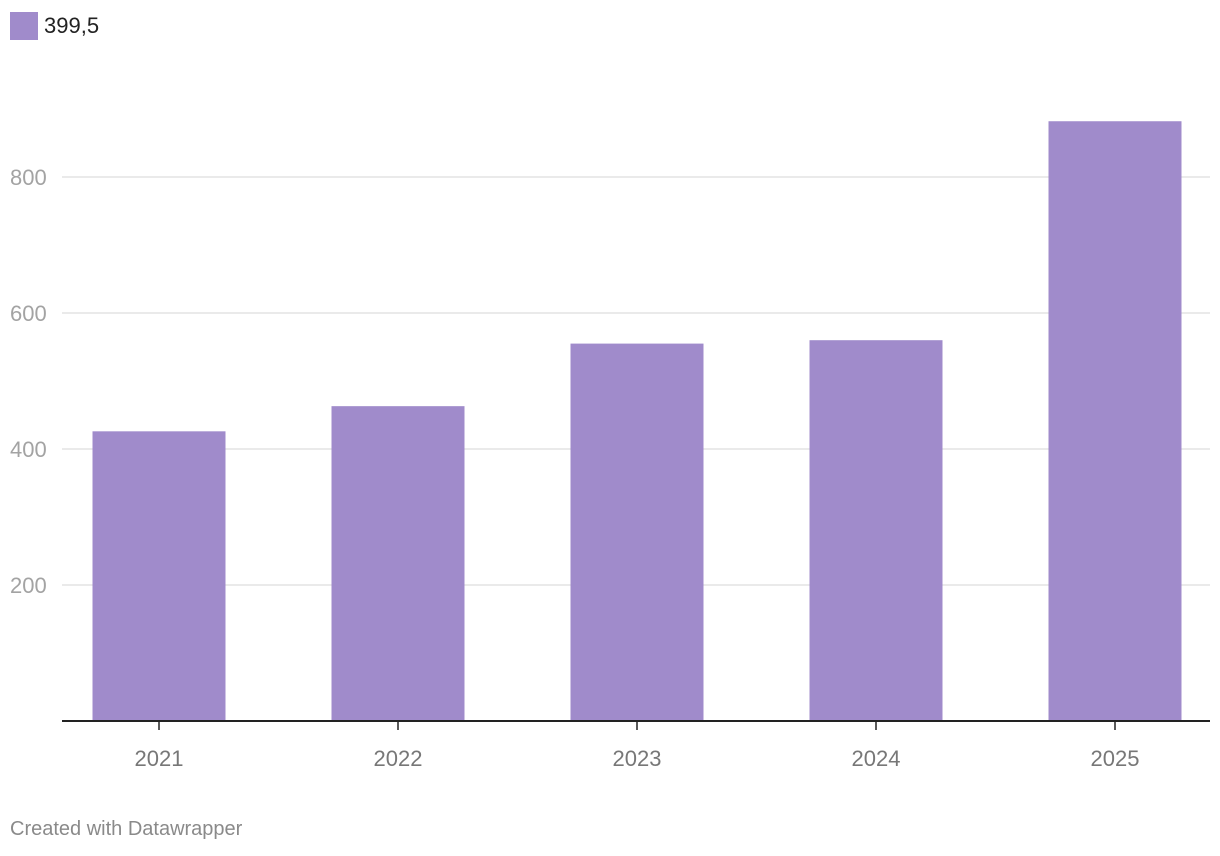 The width and height of the screenshot is (1220, 856). What do you see at coordinates (24, 26) in the screenshot?
I see `legend-swatch` at bounding box center [24, 26].